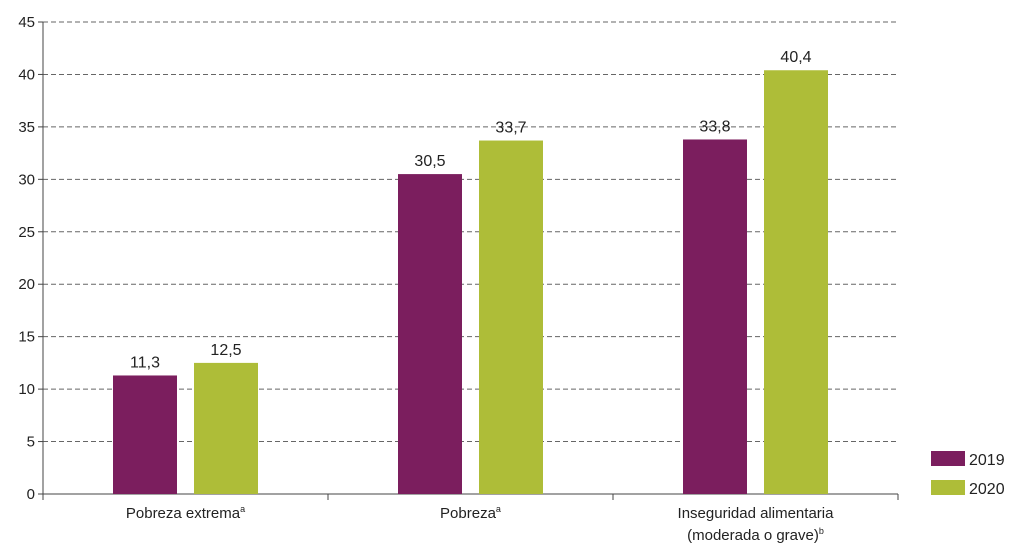  Describe the element at coordinates (225, 350) in the screenshot. I see `data-label-2020-0: 12,5` at that location.